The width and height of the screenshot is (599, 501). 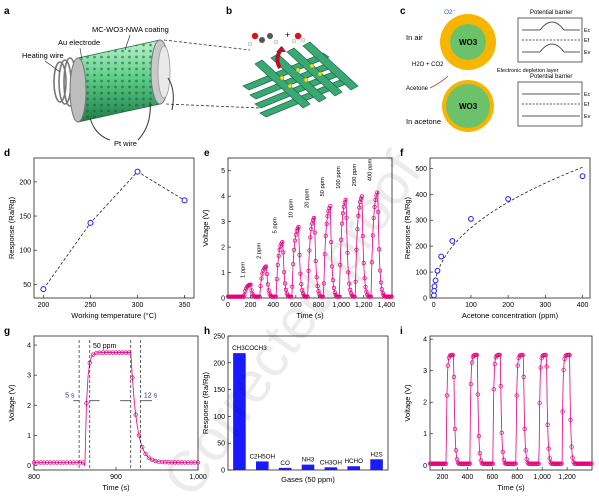 What do you see at coordinates (401, 331) in the screenshot?
I see `panel-letter-i: i` at bounding box center [401, 331].